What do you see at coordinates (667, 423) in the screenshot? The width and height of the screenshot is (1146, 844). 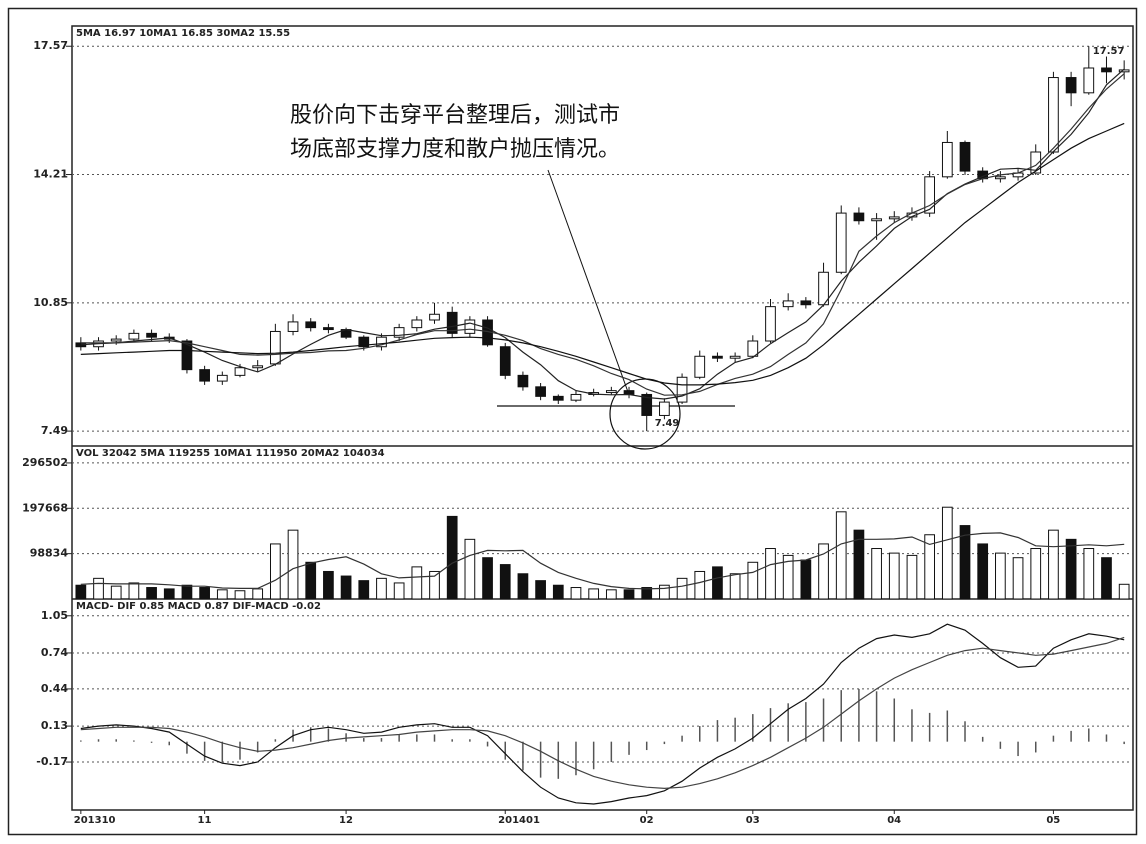 I see `low-label: 7.49` at bounding box center [667, 423].